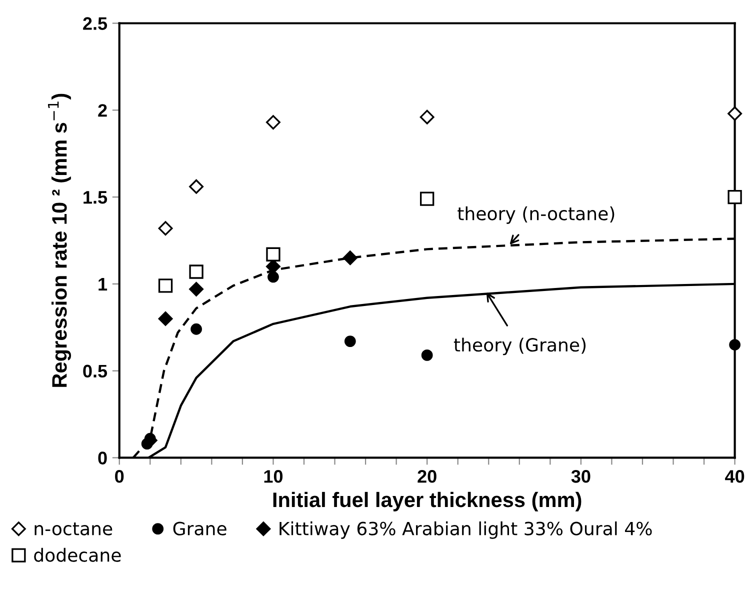 Image resolution: width=746 pixels, height=596 pixels. What do you see at coordinates (273, 476) in the screenshot?
I see `x-tick-label: 10` at bounding box center [273, 476].